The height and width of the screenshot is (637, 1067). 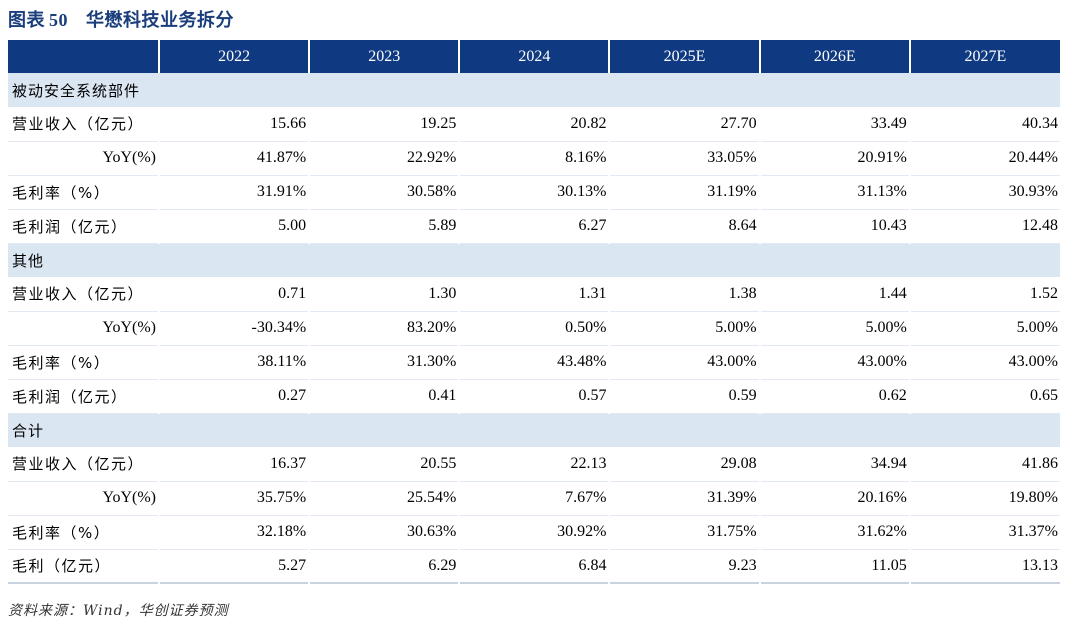 What do you see at coordinates (984, 498) in the screenshot?
I see `value-cell: 19.80%` at bounding box center [984, 498].